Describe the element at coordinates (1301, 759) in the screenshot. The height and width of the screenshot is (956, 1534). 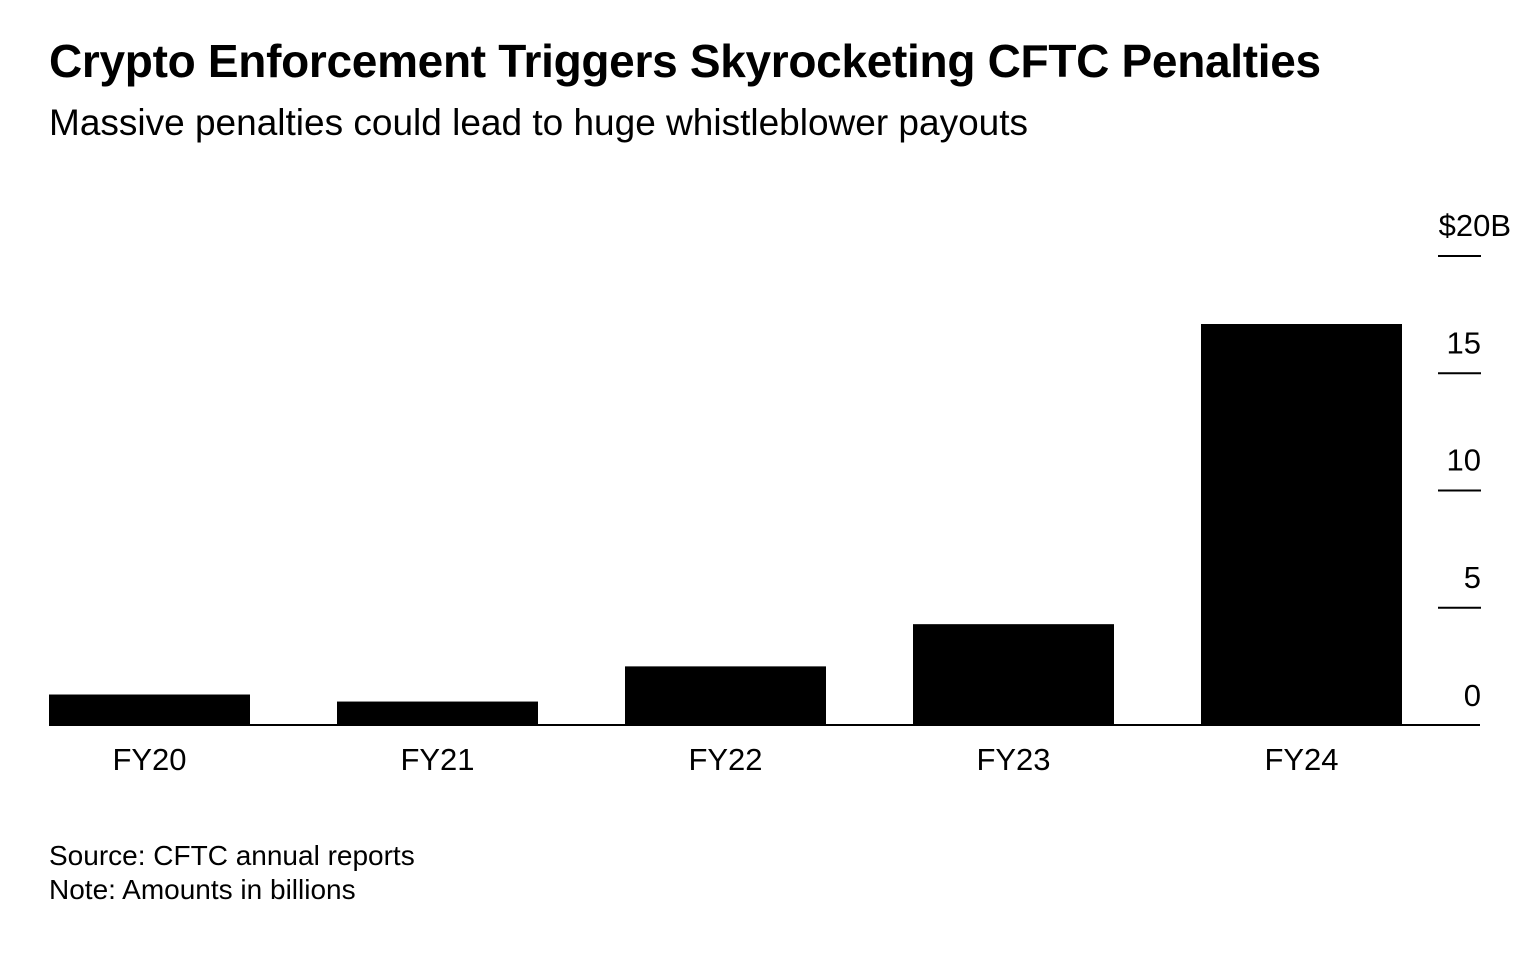
I see `x-tick-label: FY24` at that location.